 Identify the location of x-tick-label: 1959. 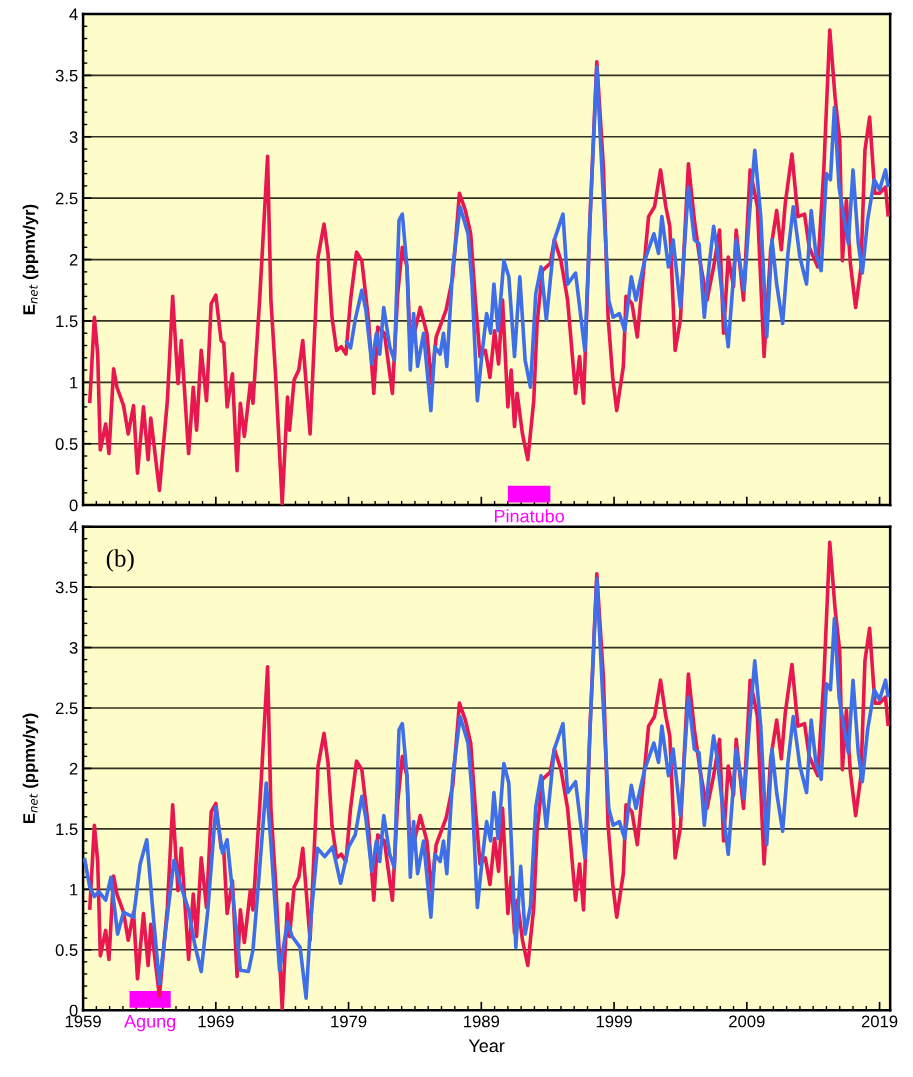
(83, 1021).